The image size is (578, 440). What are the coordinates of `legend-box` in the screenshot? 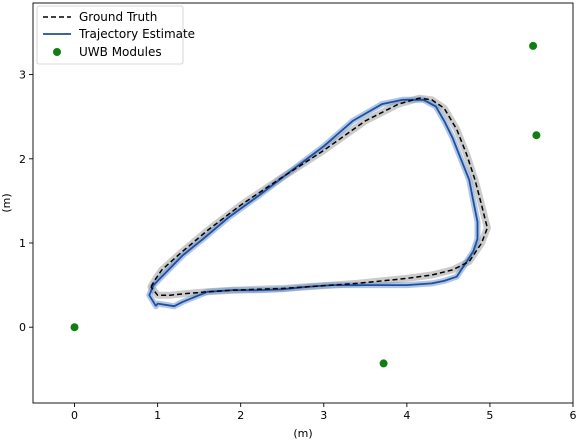 It's located at (110, 35).